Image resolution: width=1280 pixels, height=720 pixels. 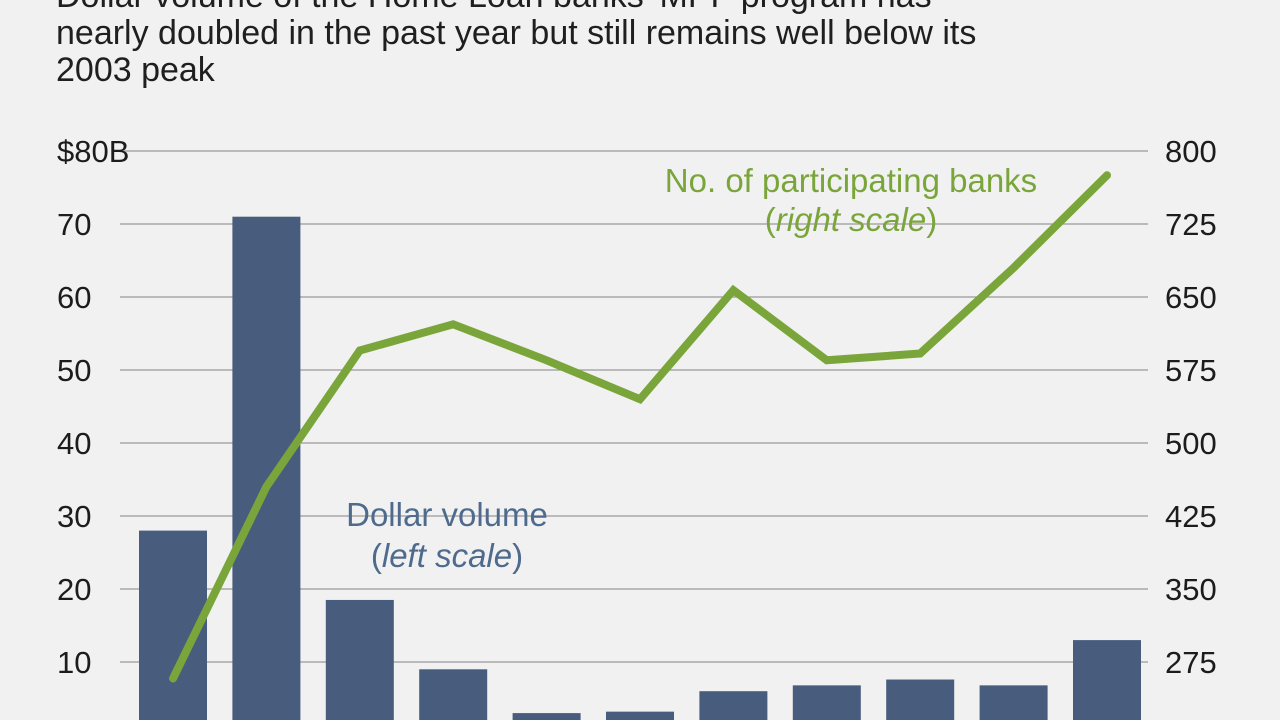 I want to click on right-tick-label: 275, so click(x=1191, y=662).